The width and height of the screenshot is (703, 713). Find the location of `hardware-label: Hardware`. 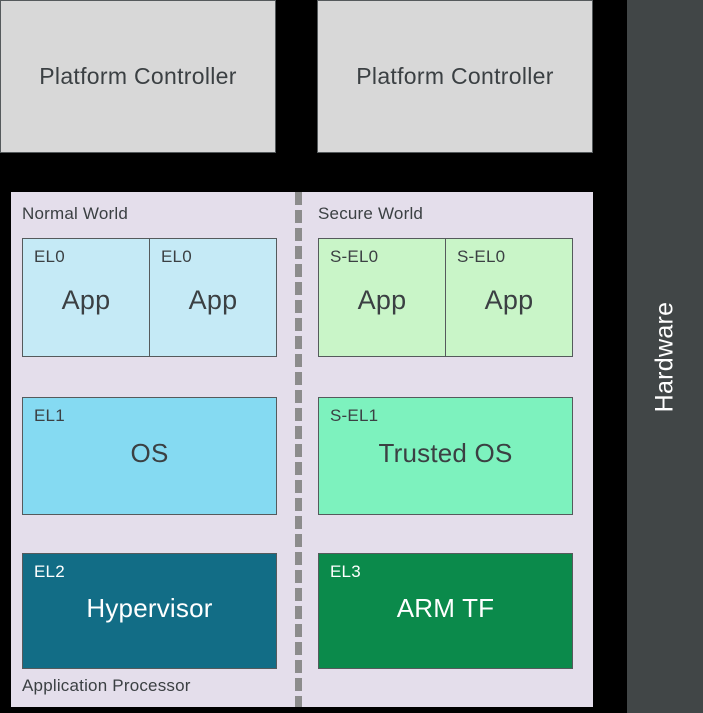

hardware-label: Hardware is located at coordinates (664, 356).